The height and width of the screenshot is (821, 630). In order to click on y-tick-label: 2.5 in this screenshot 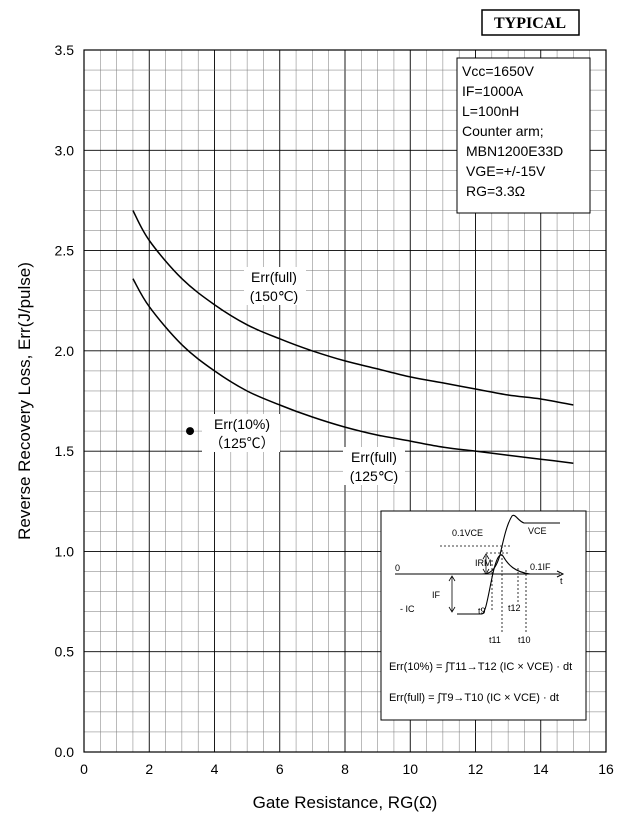, I will do `click(65, 251)`.